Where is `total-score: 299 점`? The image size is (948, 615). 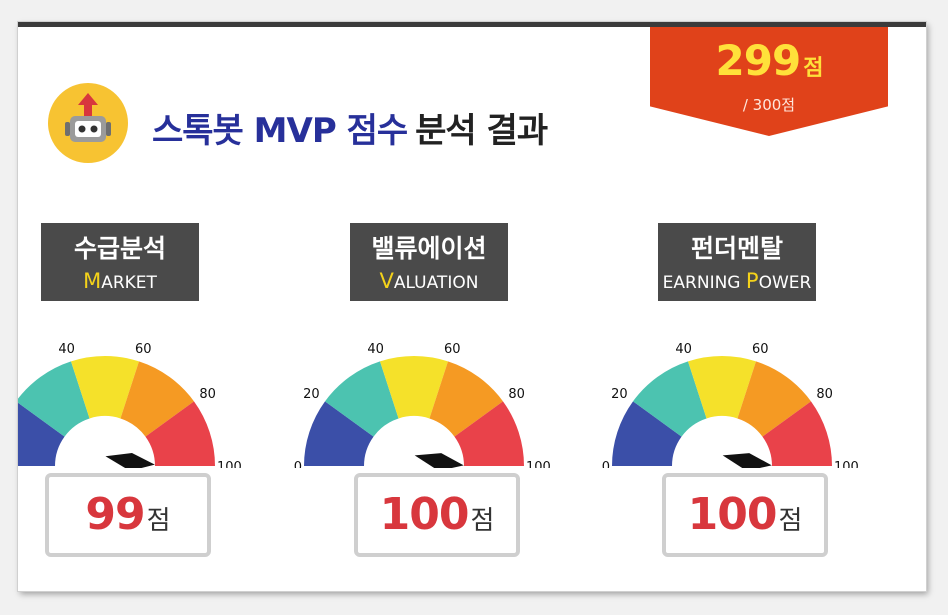 total-score: 299 점 is located at coordinates (769, 60).